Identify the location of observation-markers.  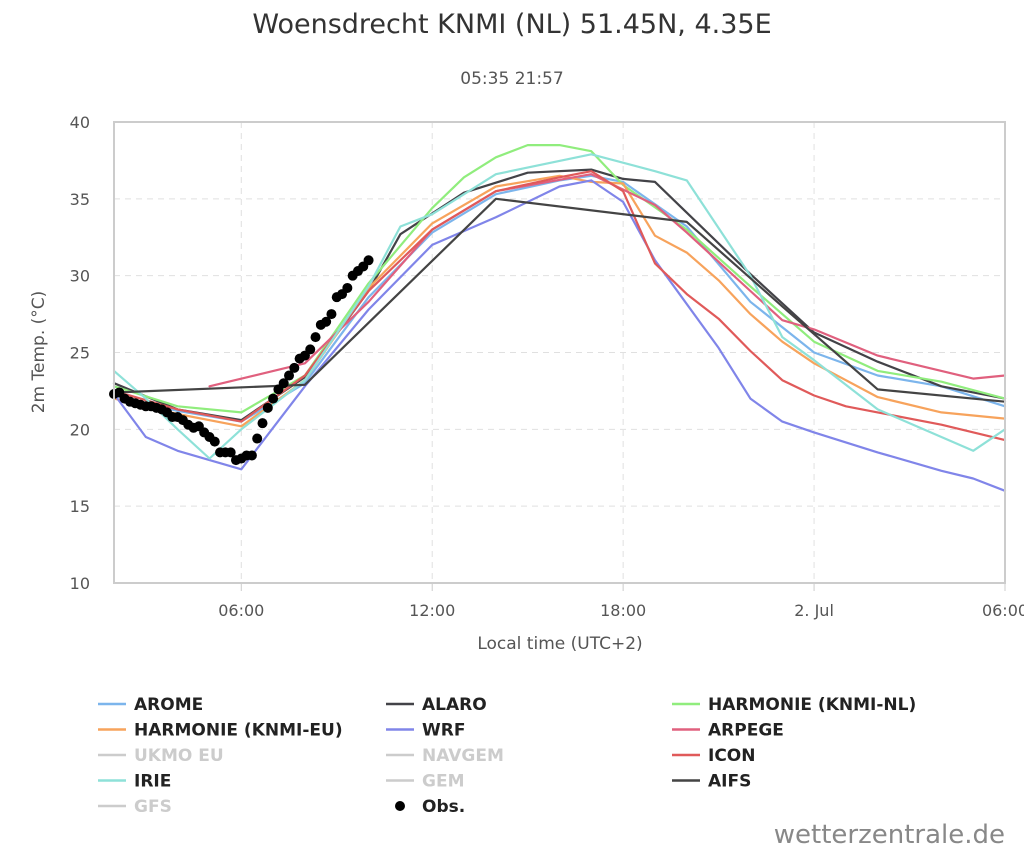
(241, 360).